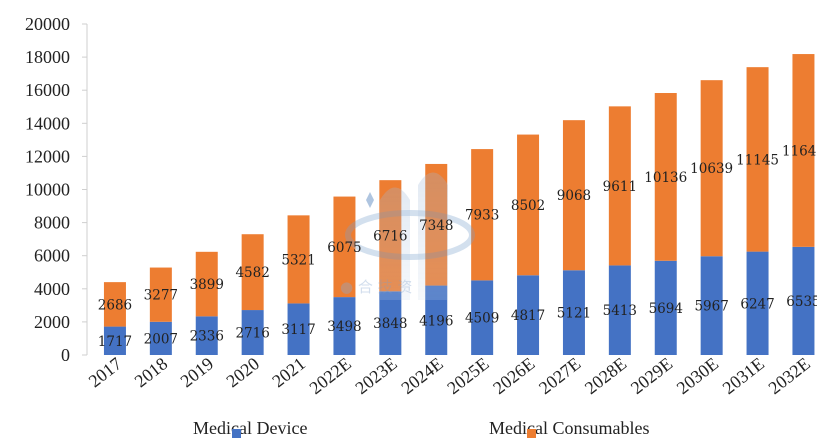 This screenshot has width=817, height=439. What do you see at coordinates (236, 433) in the screenshot?
I see `legend-swatch-medical-device` at bounding box center [236, 433].